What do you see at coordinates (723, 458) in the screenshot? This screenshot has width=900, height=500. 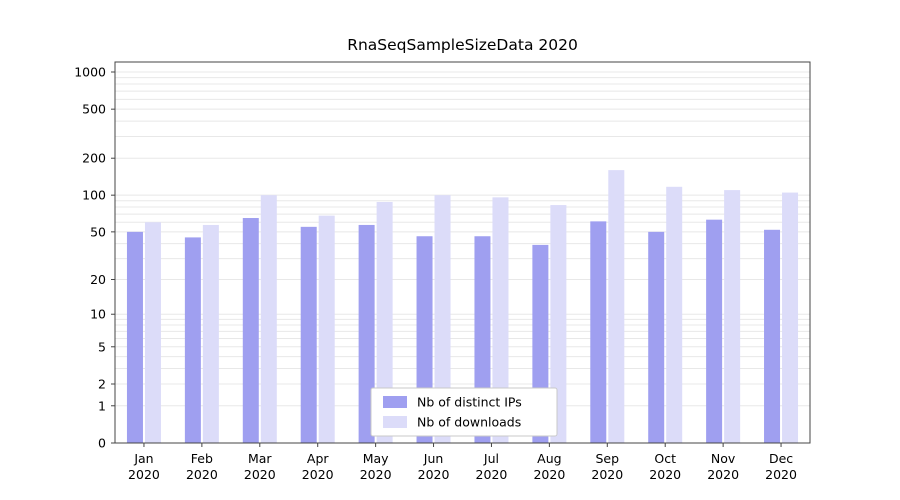 I see `x-tick-label-month: Nov` at bounding box center [723, 458].